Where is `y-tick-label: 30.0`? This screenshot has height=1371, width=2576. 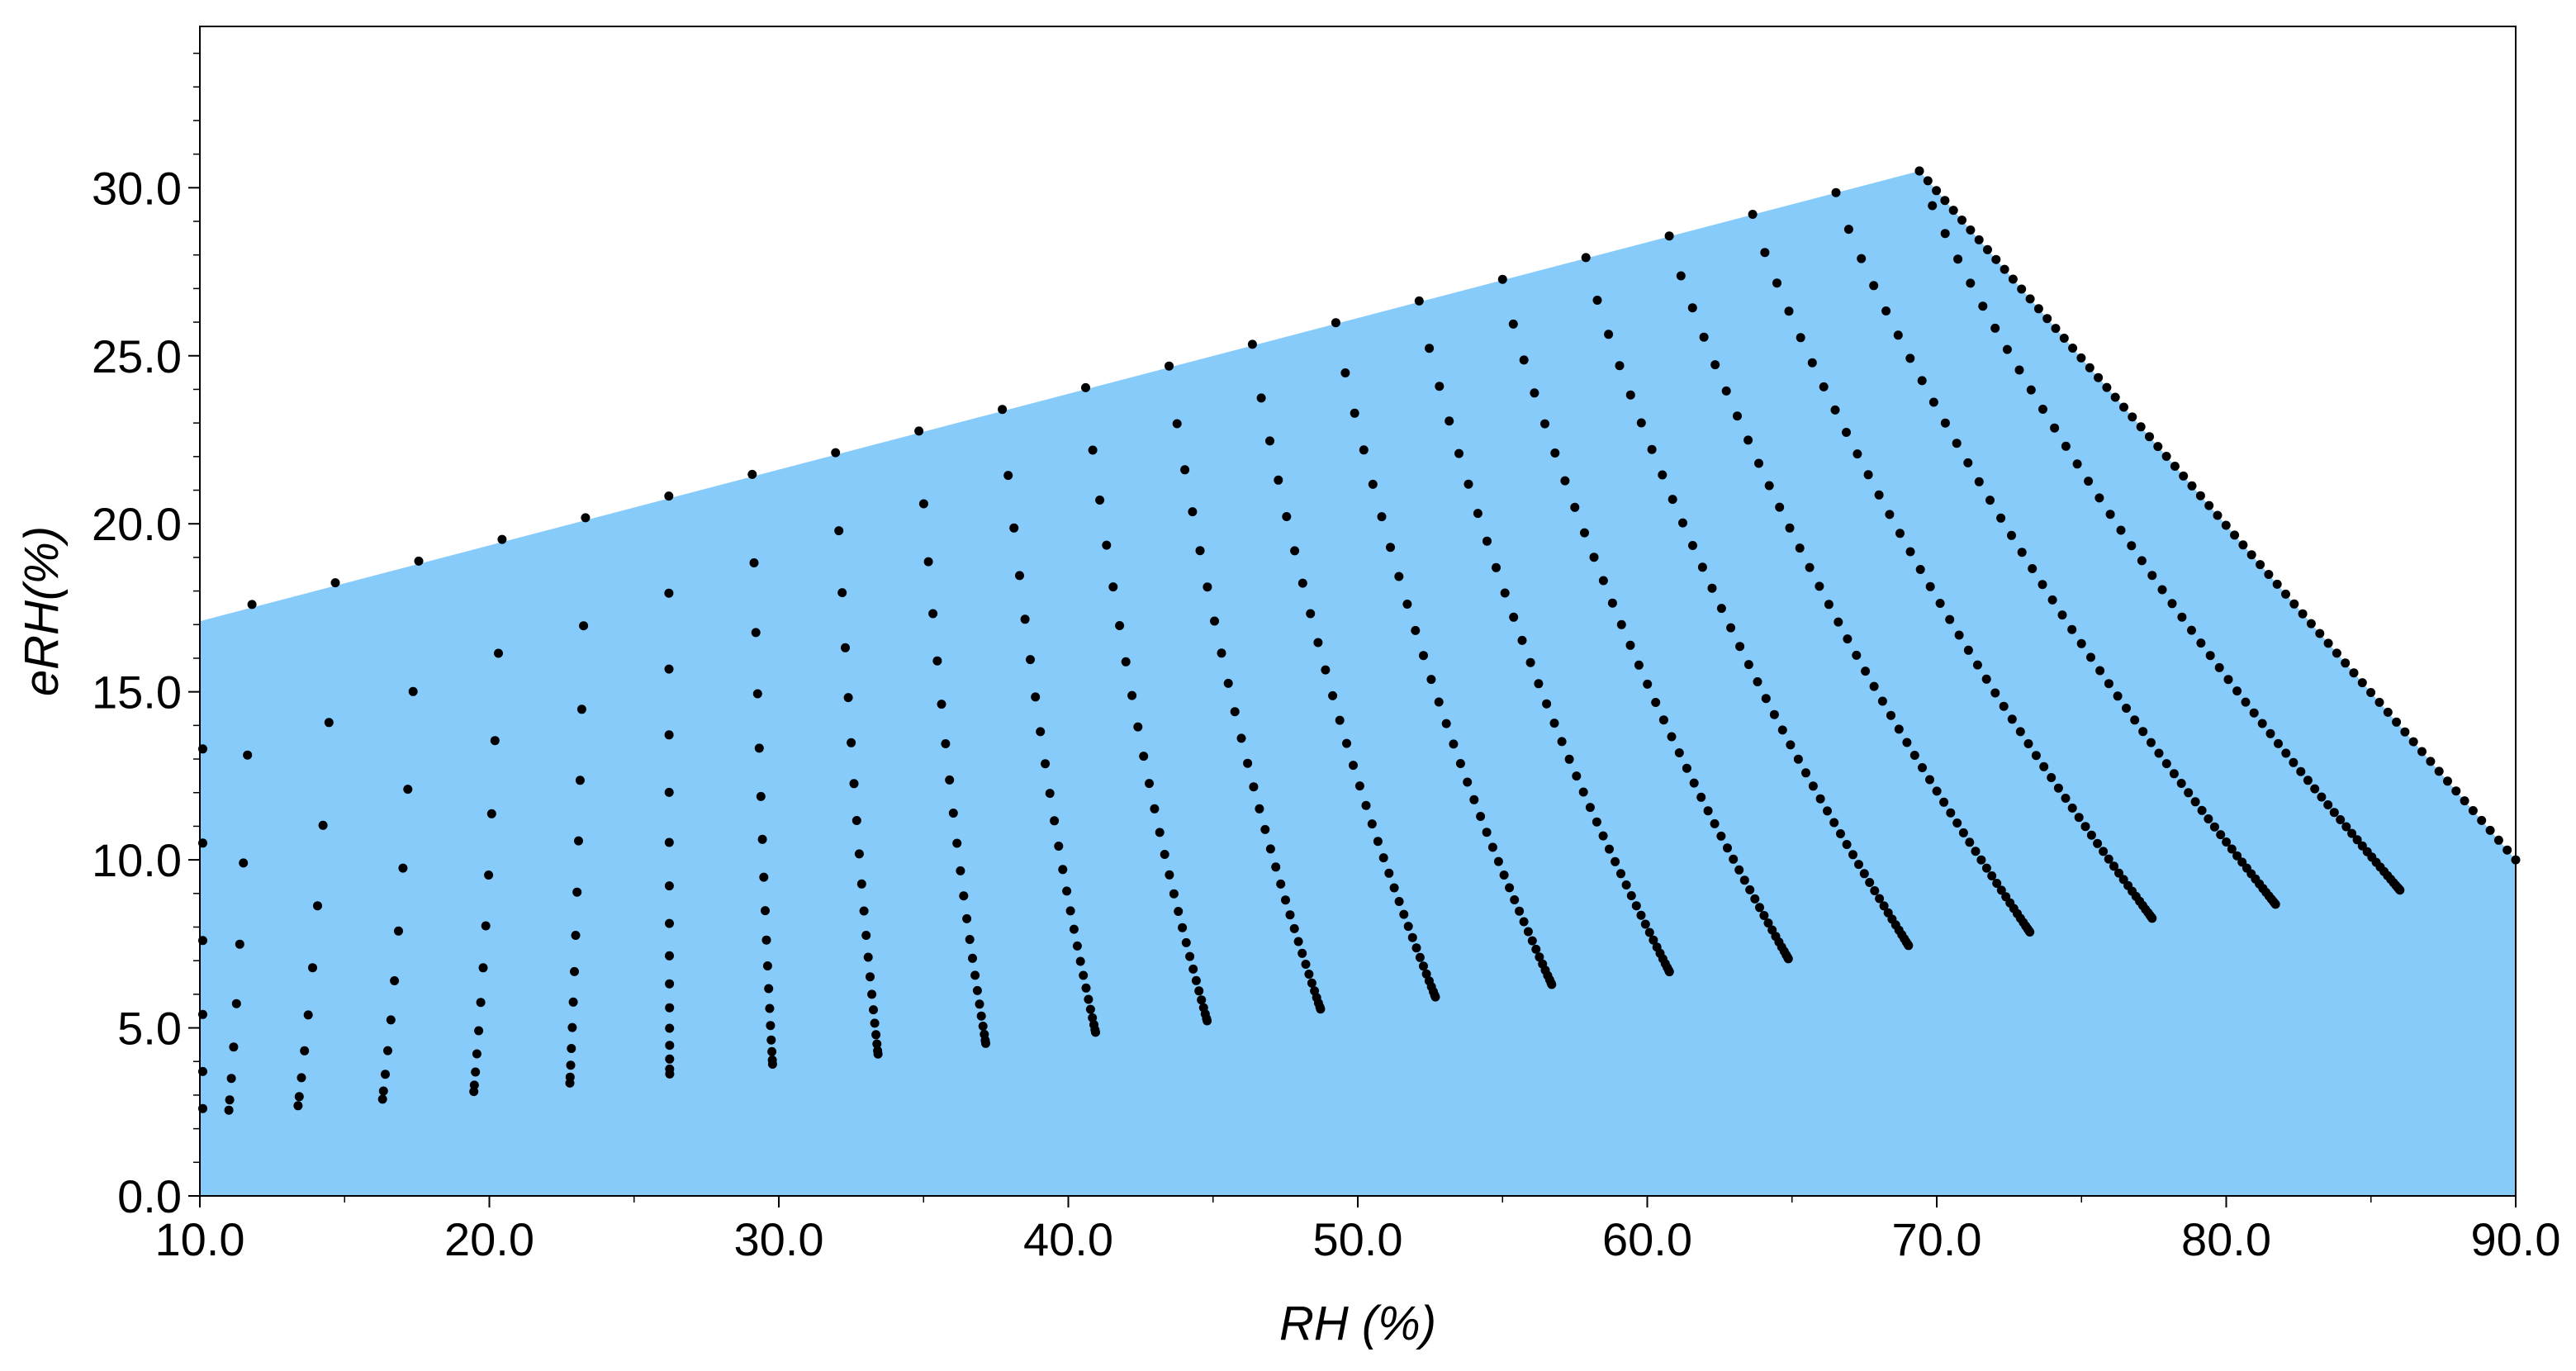 y-tick-label: 30.0 is located at coordinates (137, 188).